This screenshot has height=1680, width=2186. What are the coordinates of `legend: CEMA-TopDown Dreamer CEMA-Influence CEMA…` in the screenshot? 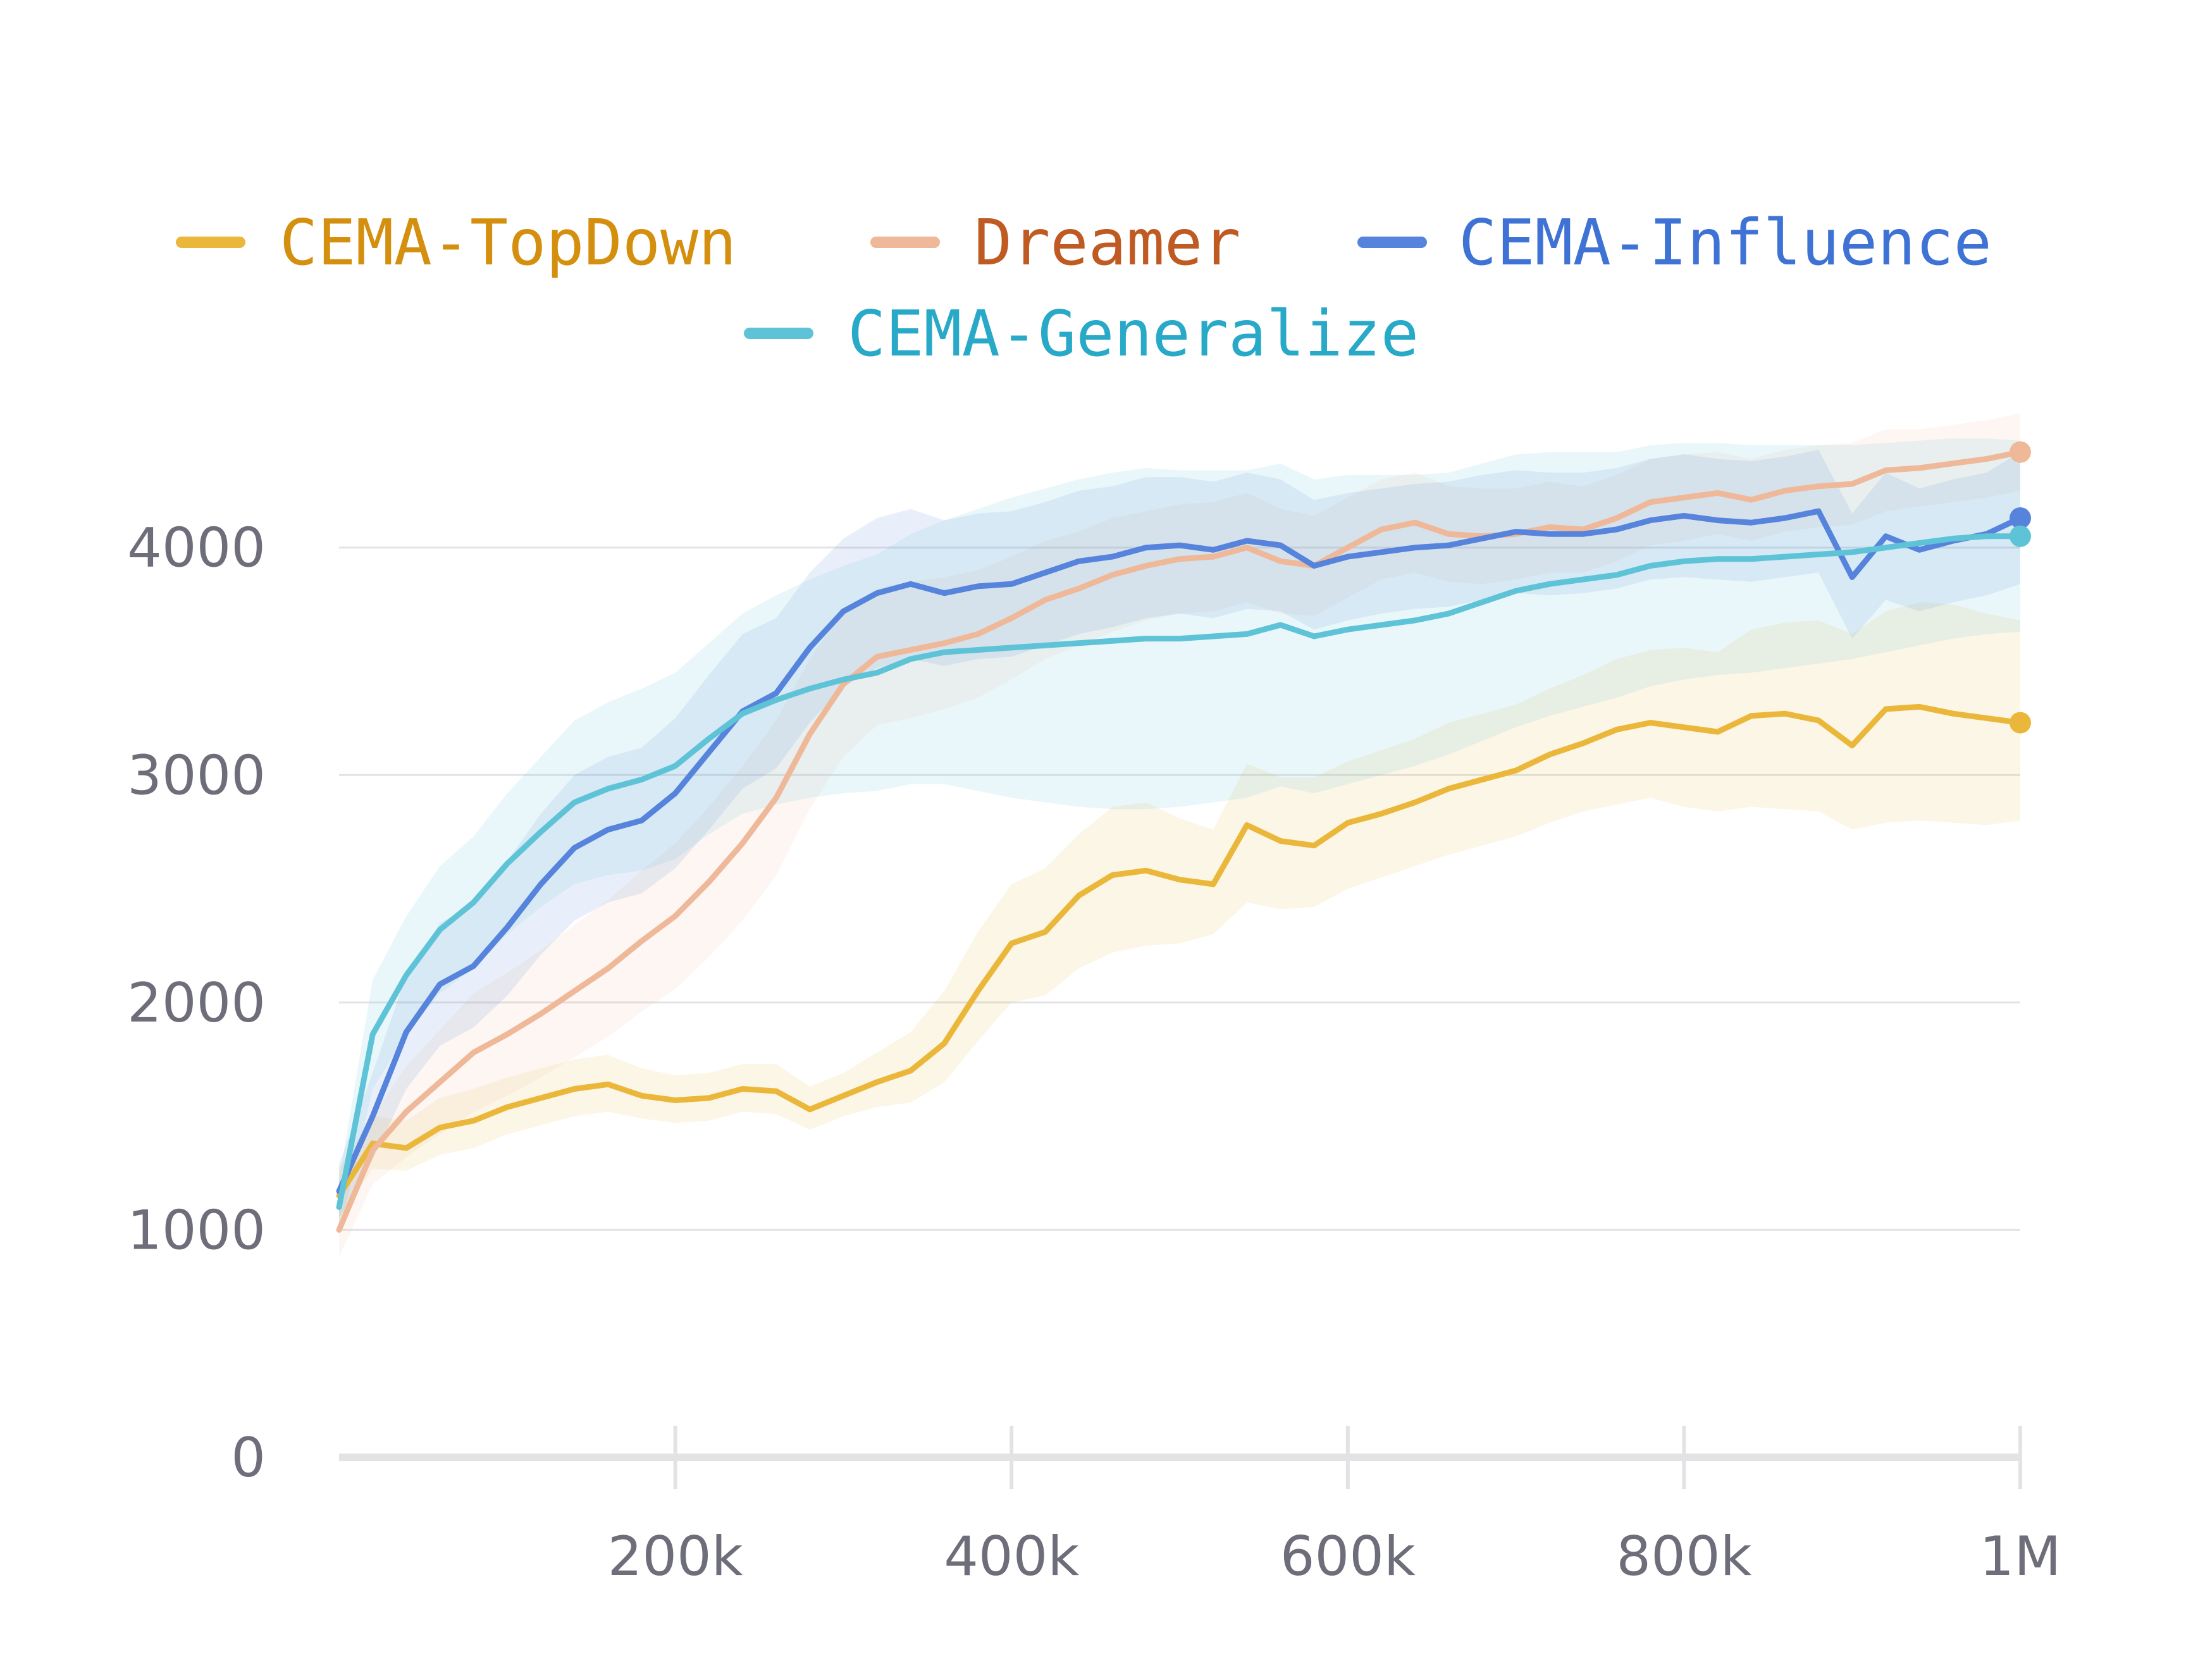 It's located at (1084, 288).